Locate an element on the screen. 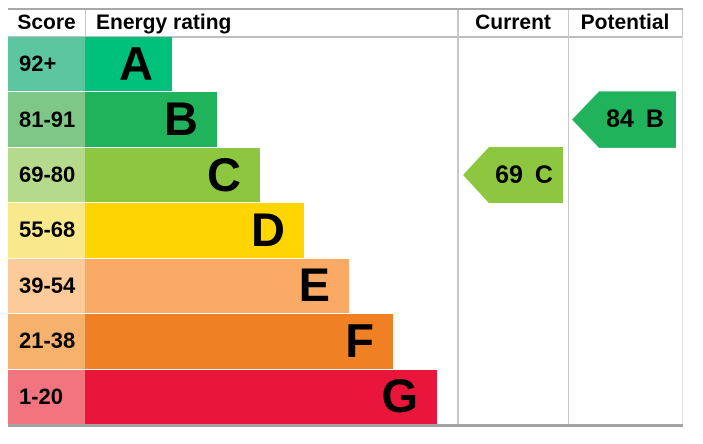 This screenshot has height=444, width=703. band-bar-c: C is located at coordinates (172, 175).